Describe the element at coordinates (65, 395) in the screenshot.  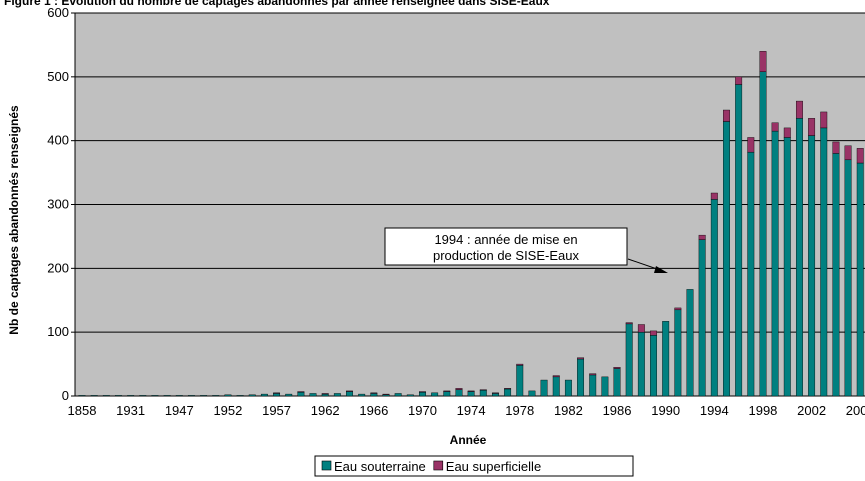
I see `y-tick-label: 0` at that location.